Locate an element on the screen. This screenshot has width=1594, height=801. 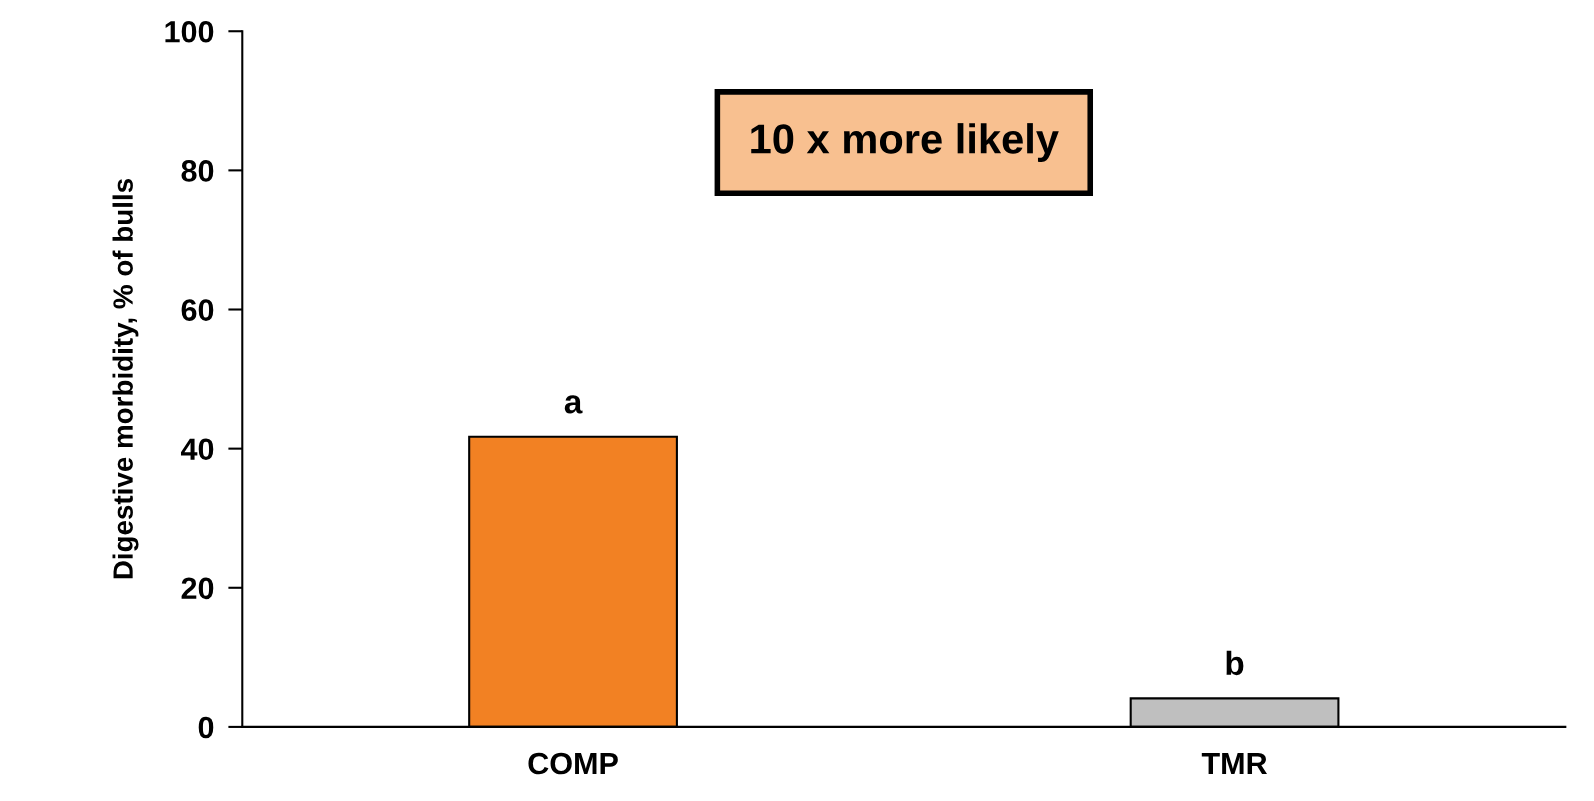
x-tick-label: COMP is located at coordinates (573, 763).